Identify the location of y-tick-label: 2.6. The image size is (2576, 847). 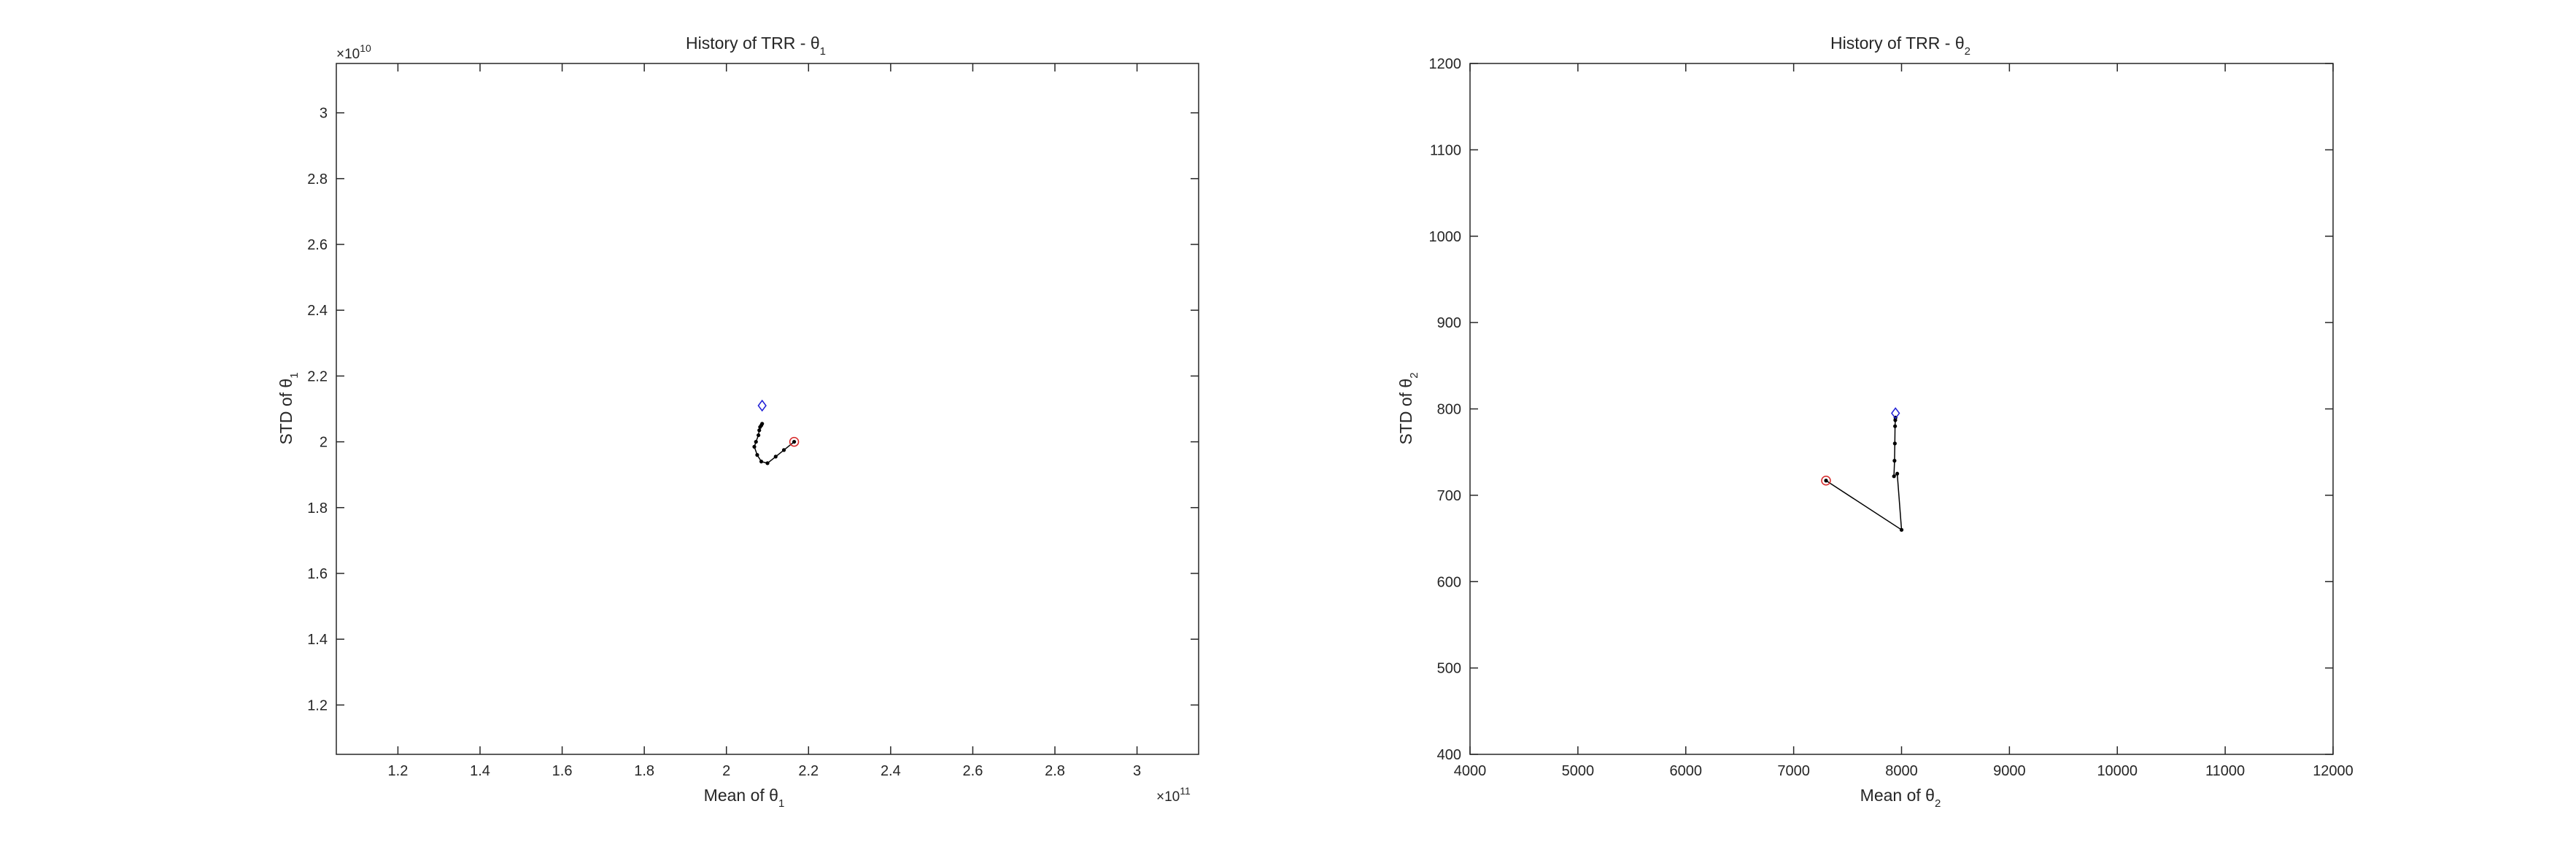
(317, 245).